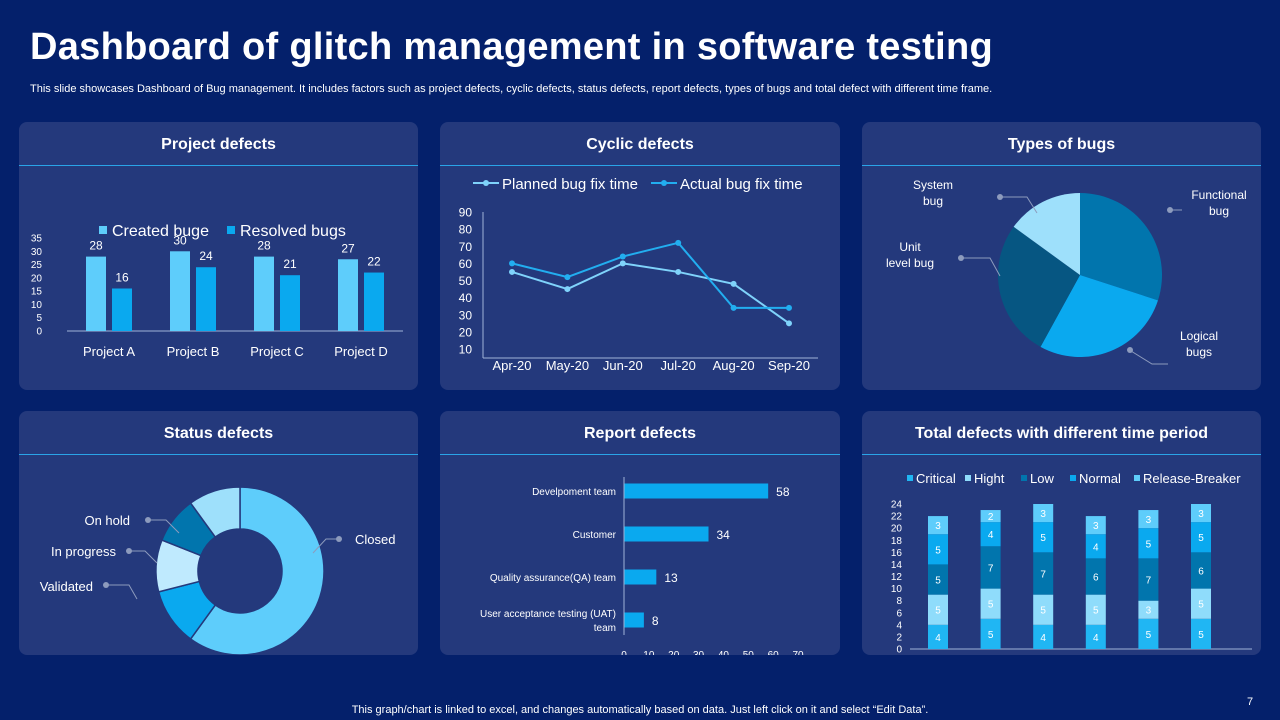  Describe the element at coordinates (1099, 316) in the screenshot. I see `pie-slice-logical-bugs` at that location.